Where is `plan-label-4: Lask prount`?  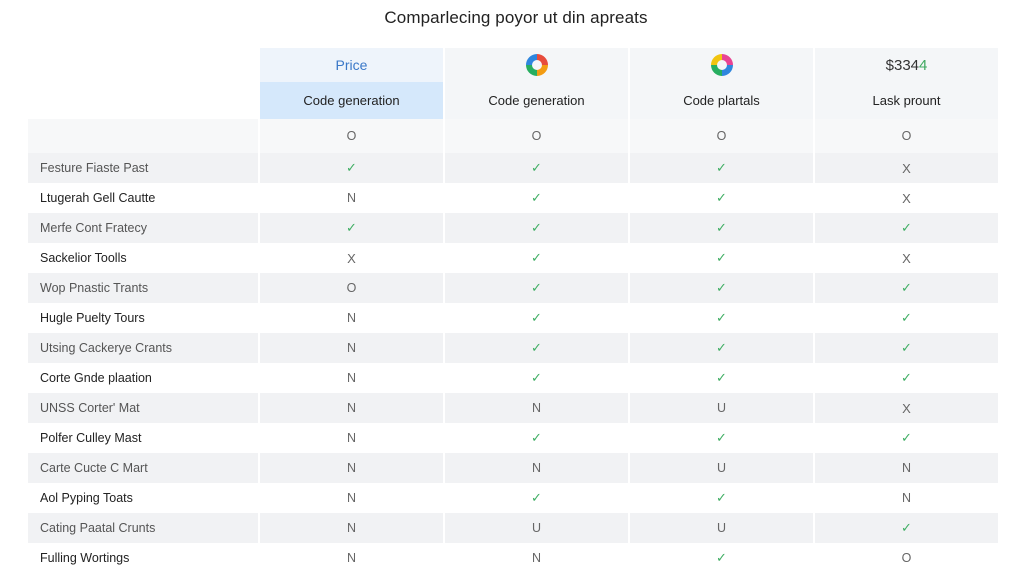
plan-label-4: Lask prount is located at coordinates (906, 100).